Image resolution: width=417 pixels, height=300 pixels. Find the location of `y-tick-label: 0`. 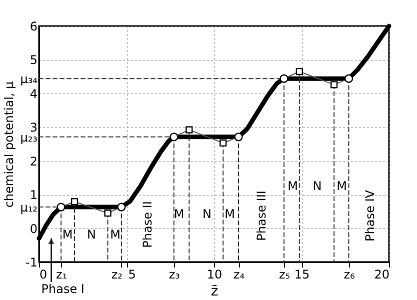

y-tick-label: 0 is located at coordinates (34, 229).